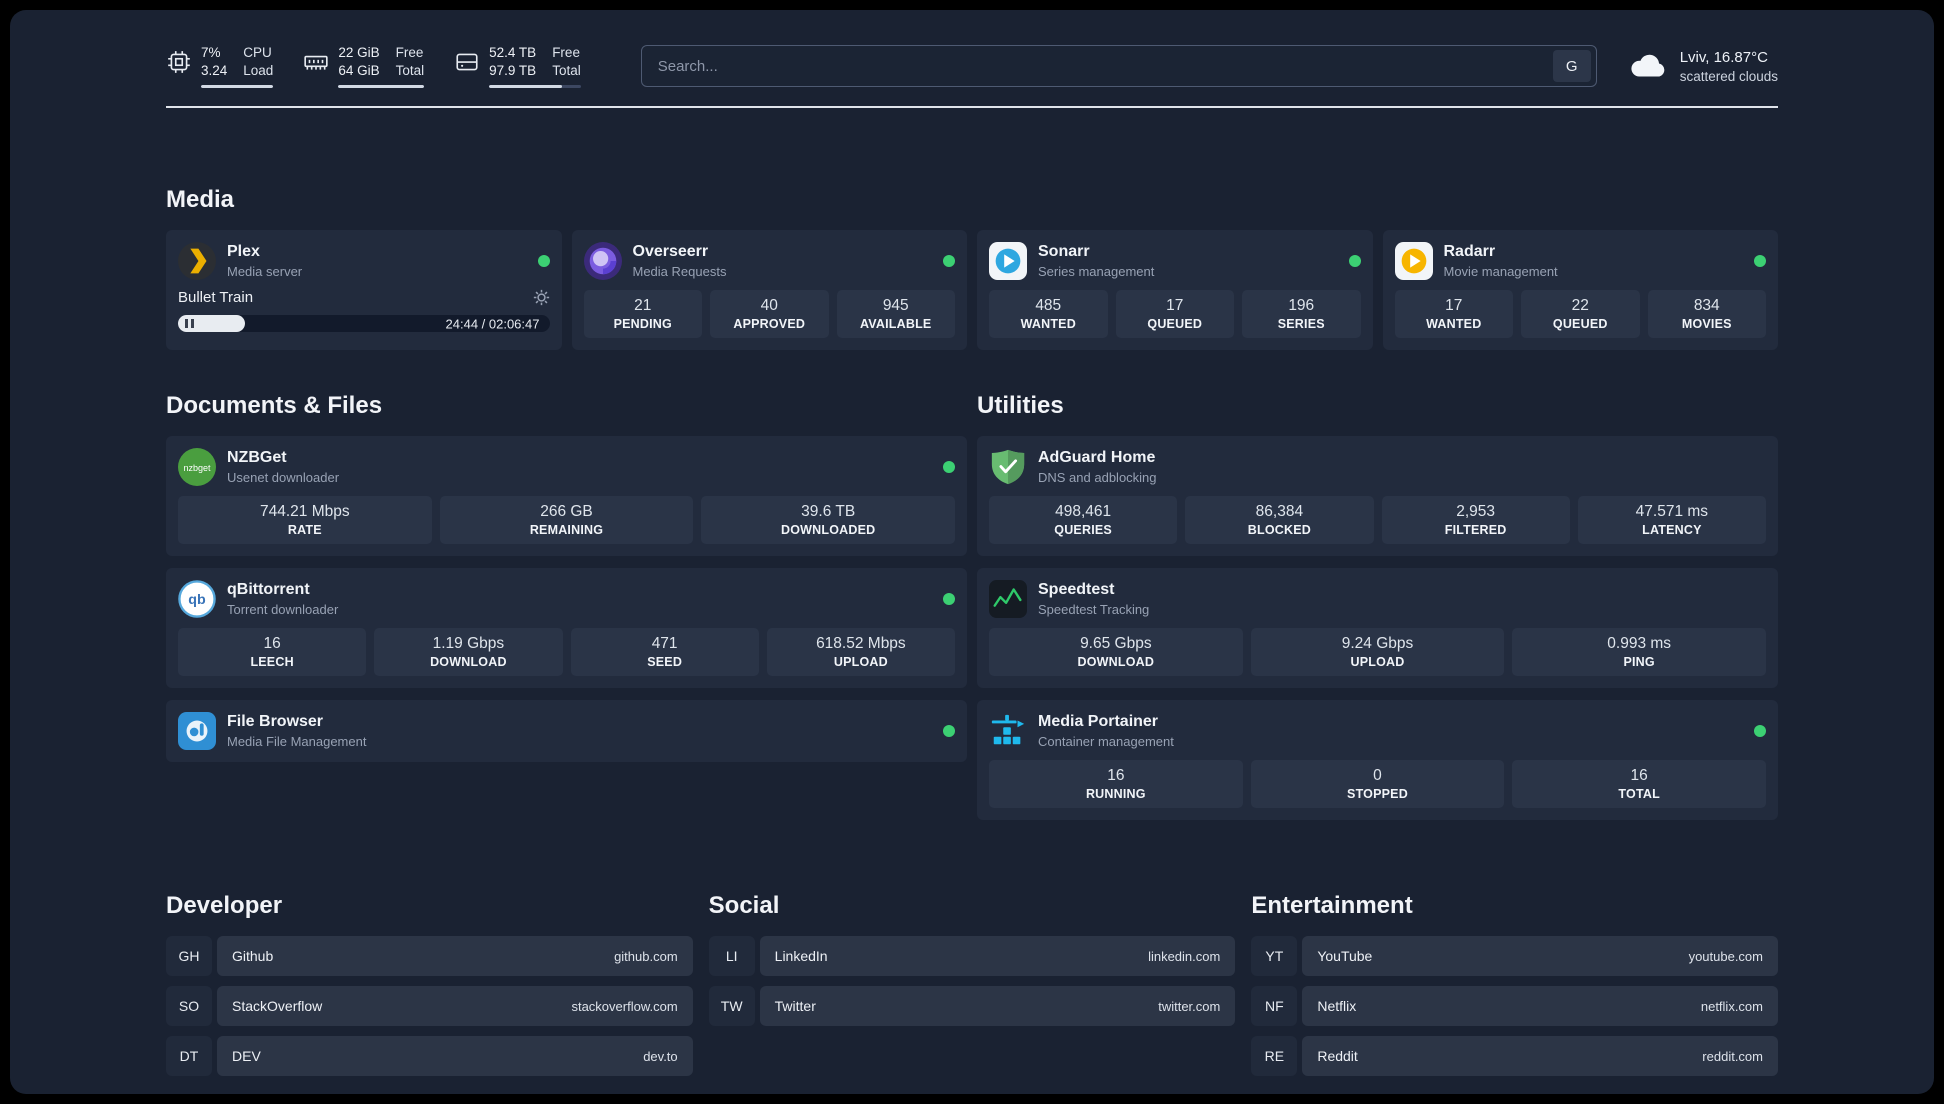 The height and width of the screenshot is (1104, 1944). I want to click on disk-free-label: Free, so click(566, 52).